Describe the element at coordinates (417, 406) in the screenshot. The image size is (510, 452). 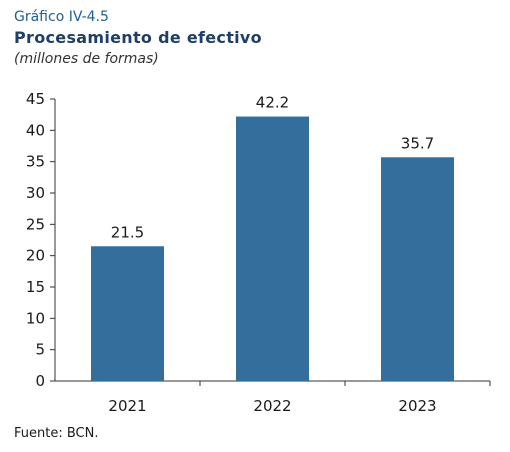
I see `x-tick-label: 2023` at that location.